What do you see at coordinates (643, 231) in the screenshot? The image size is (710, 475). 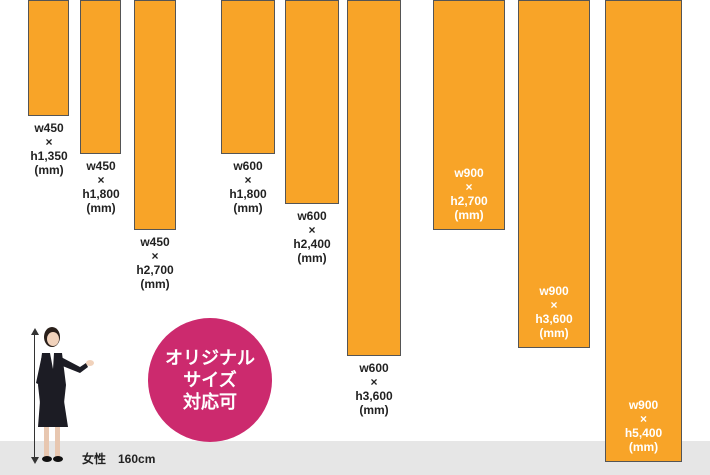 I see `banner-w900-h5400` at bounding box center [643, 231].